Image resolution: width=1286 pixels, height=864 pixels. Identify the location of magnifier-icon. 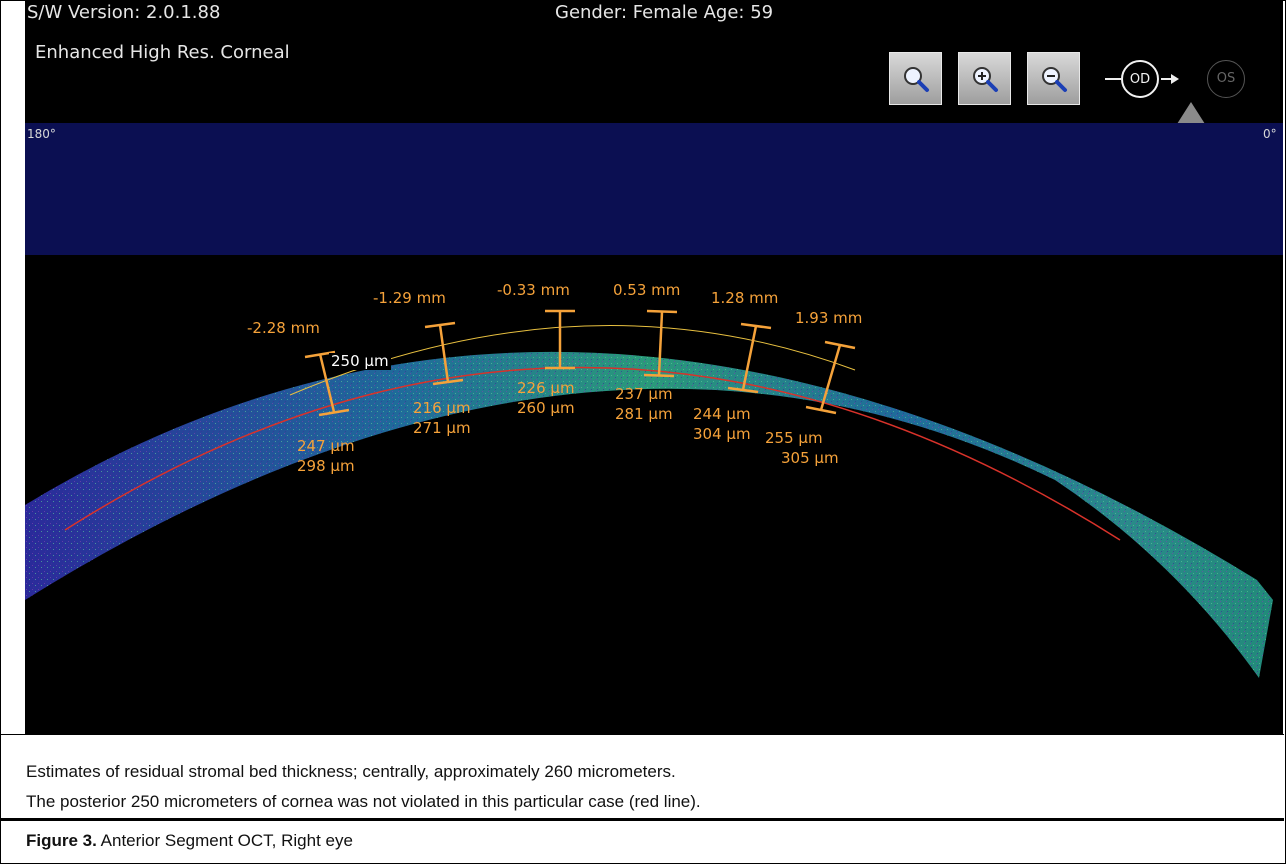
(916, 79).